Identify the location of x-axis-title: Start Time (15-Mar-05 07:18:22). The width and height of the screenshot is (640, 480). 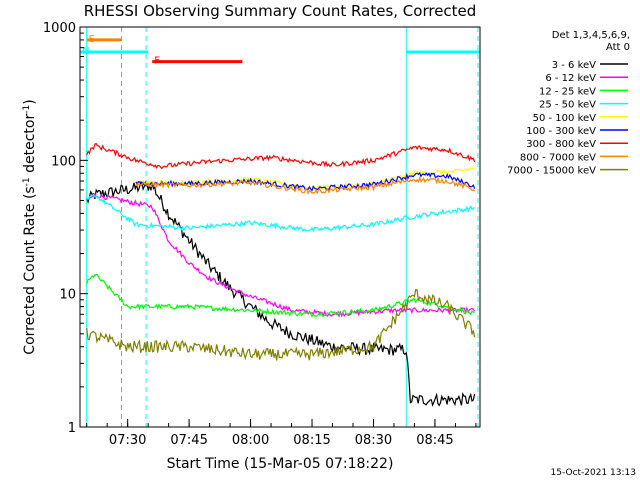
(280, 464).